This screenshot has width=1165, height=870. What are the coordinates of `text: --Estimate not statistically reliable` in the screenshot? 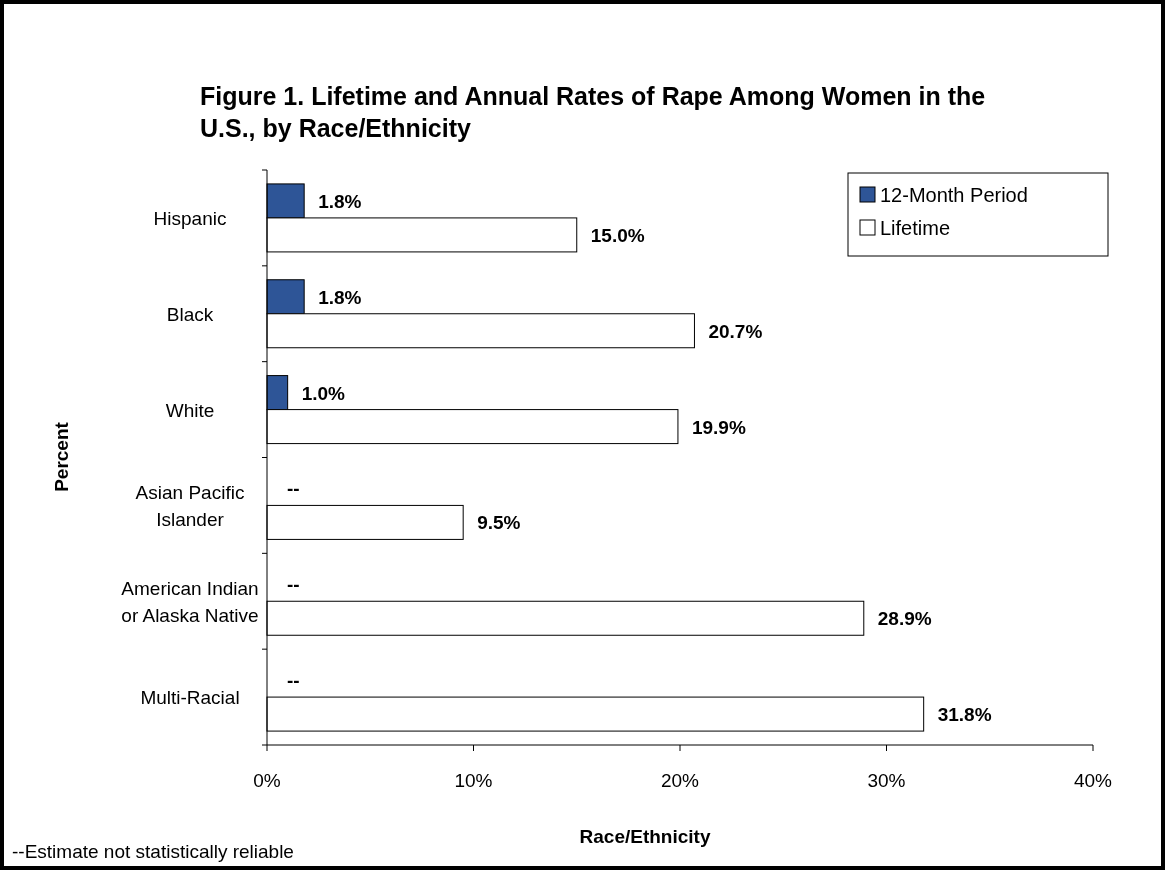 It's located at (153, 851).